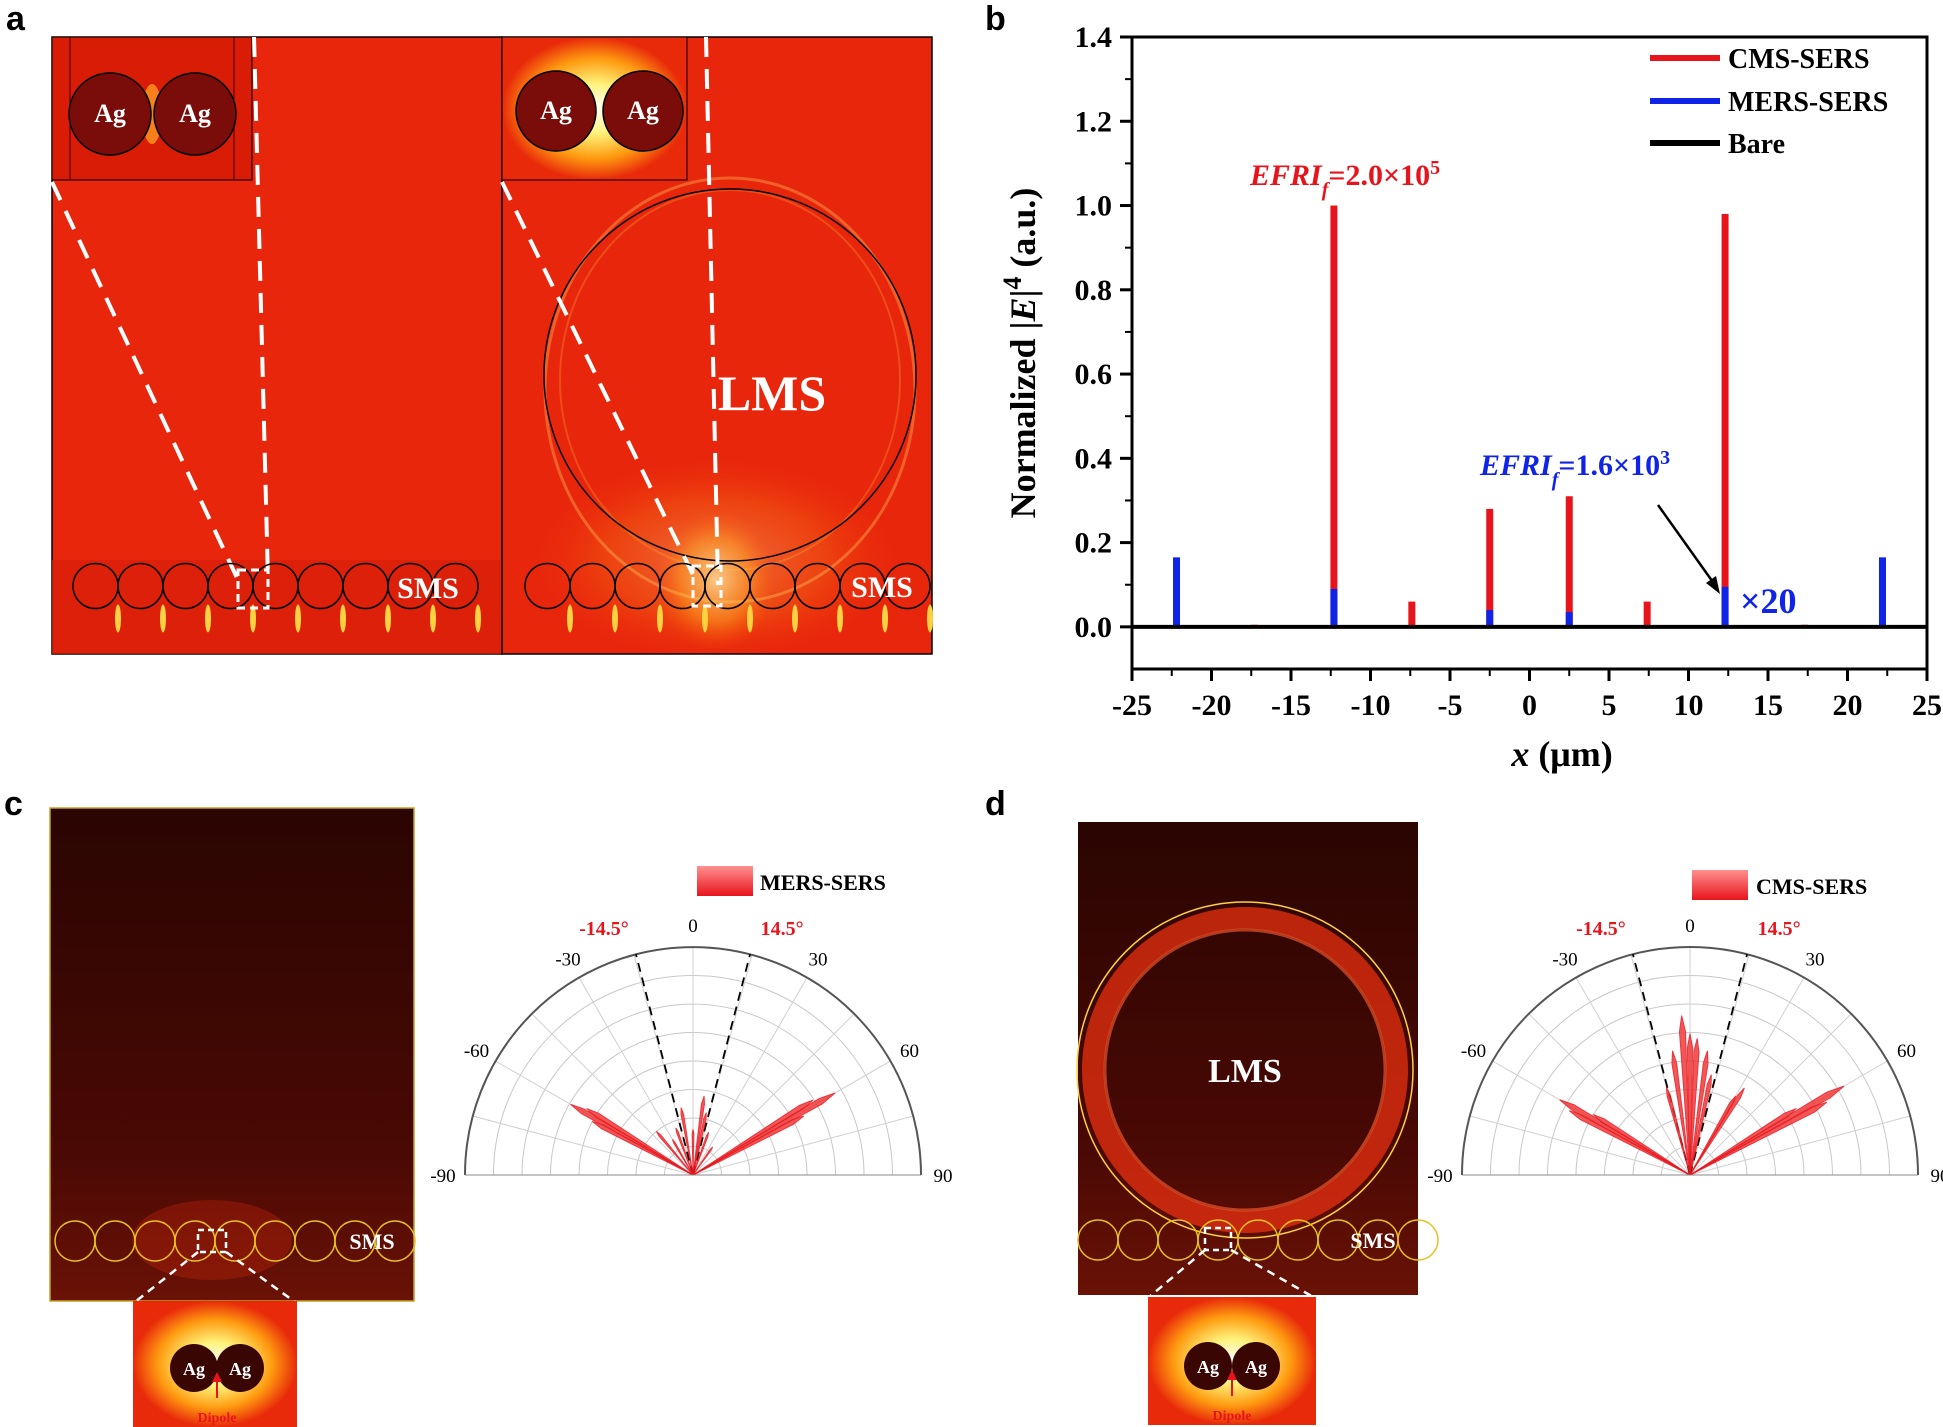  I want to click on panel-label-a: a, so click(16, 19).